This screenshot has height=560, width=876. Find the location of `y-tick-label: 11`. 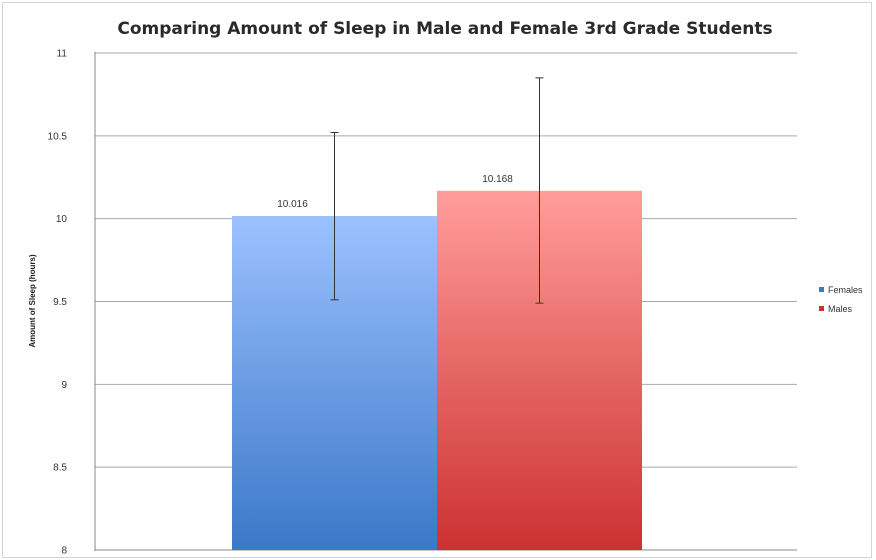

y-tick-label: 11 is located at coordinates (62, 54).